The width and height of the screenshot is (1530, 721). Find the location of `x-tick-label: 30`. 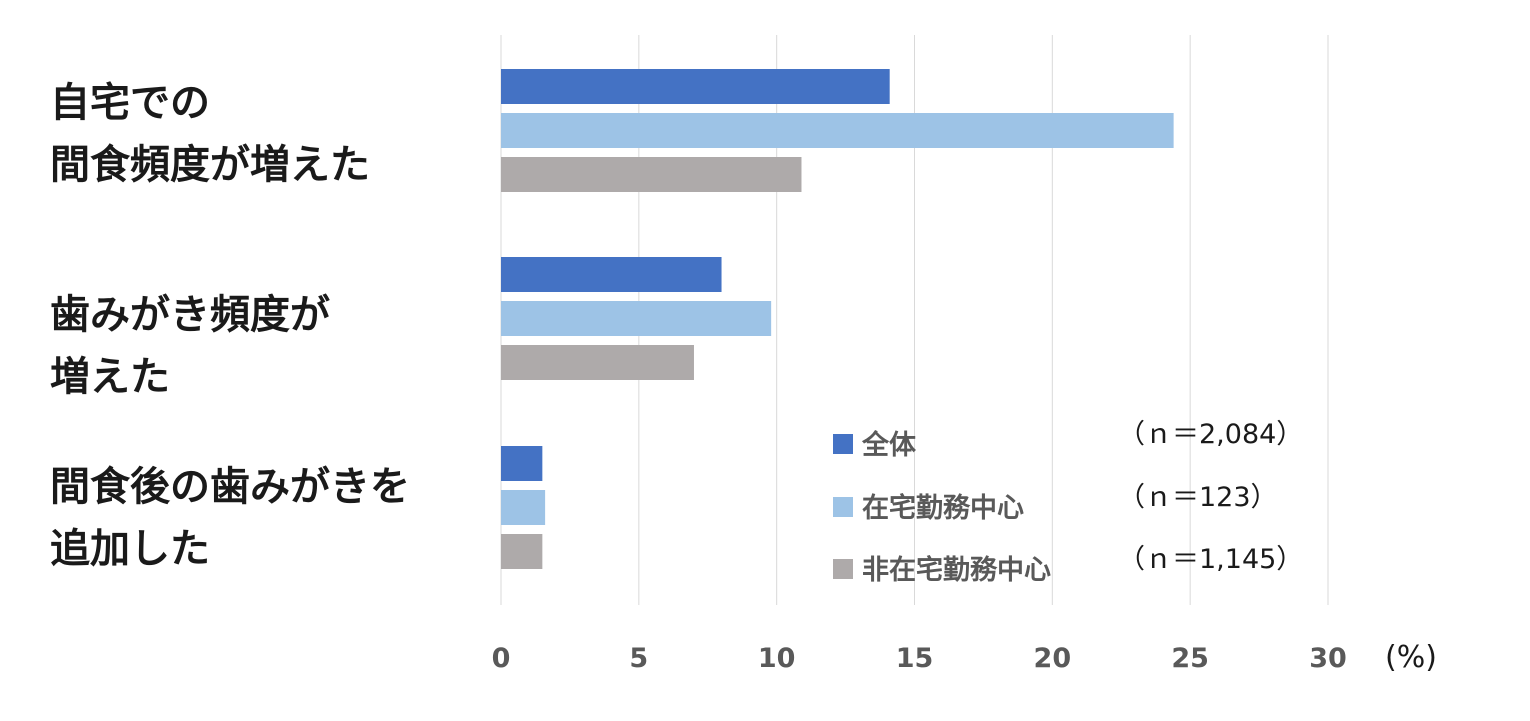

x-tick-label: 30 is located at coordinates (1328, 658).